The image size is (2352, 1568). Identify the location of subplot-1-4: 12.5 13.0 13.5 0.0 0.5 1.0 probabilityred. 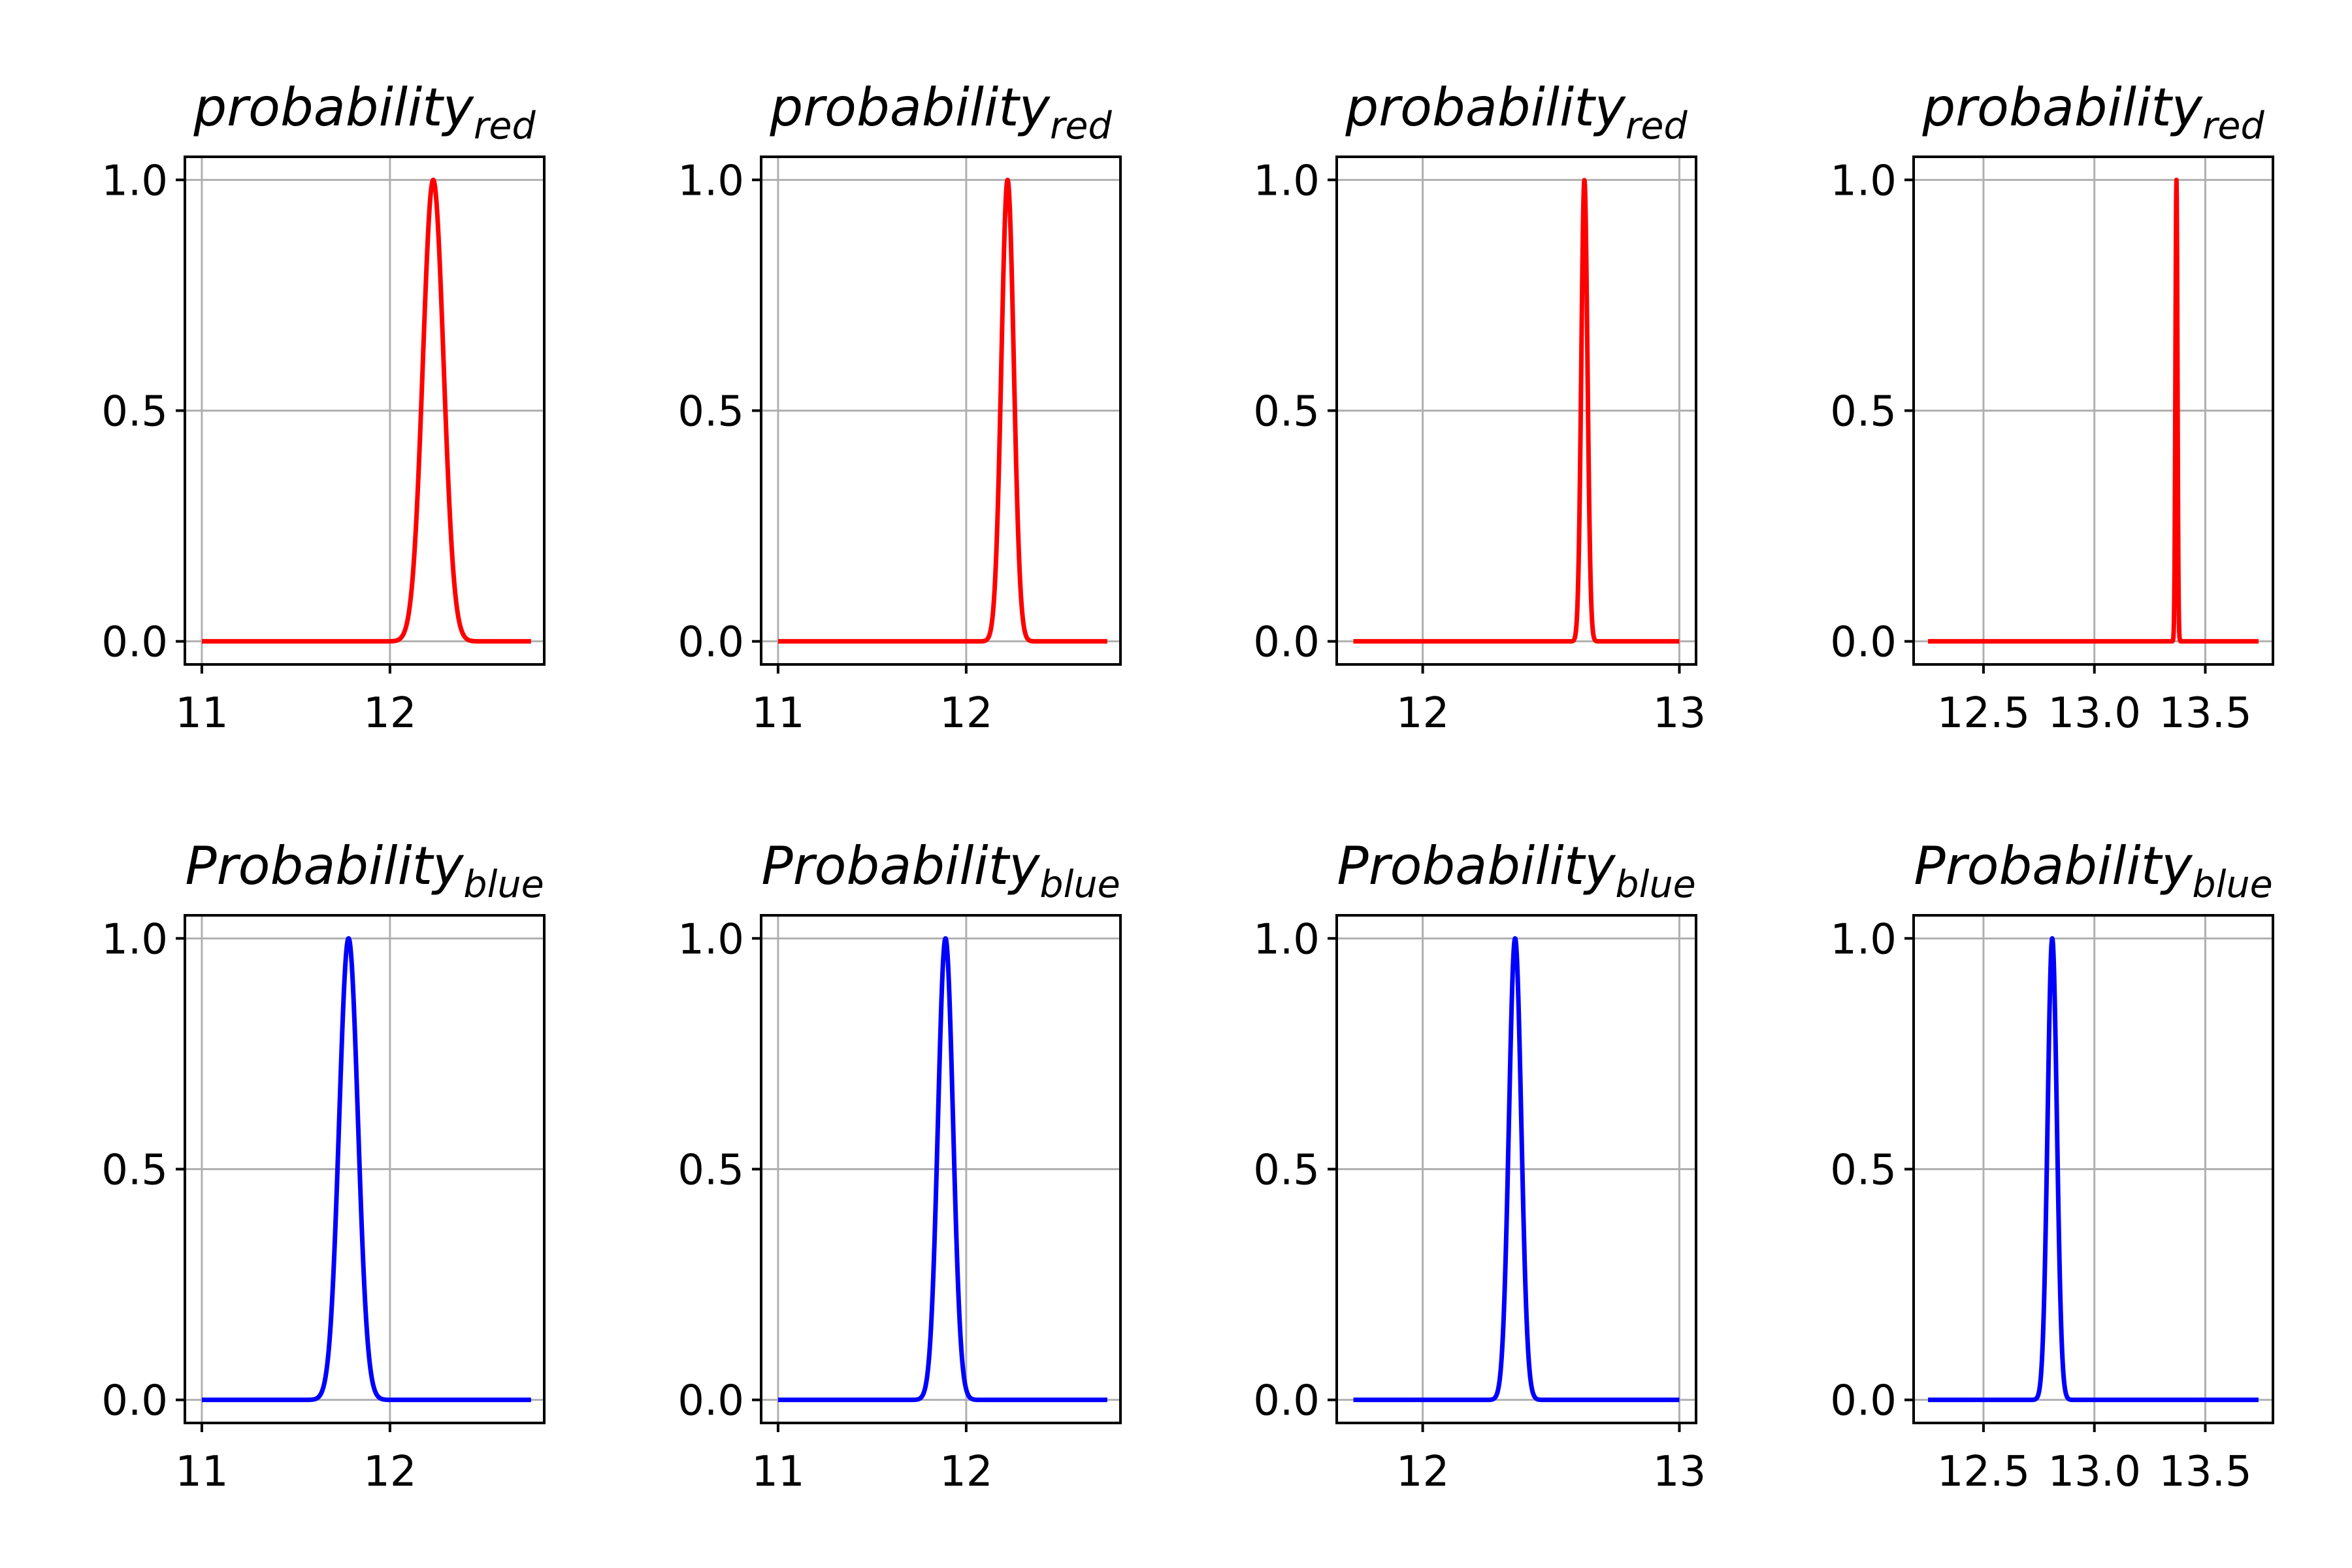
(2052, 407).